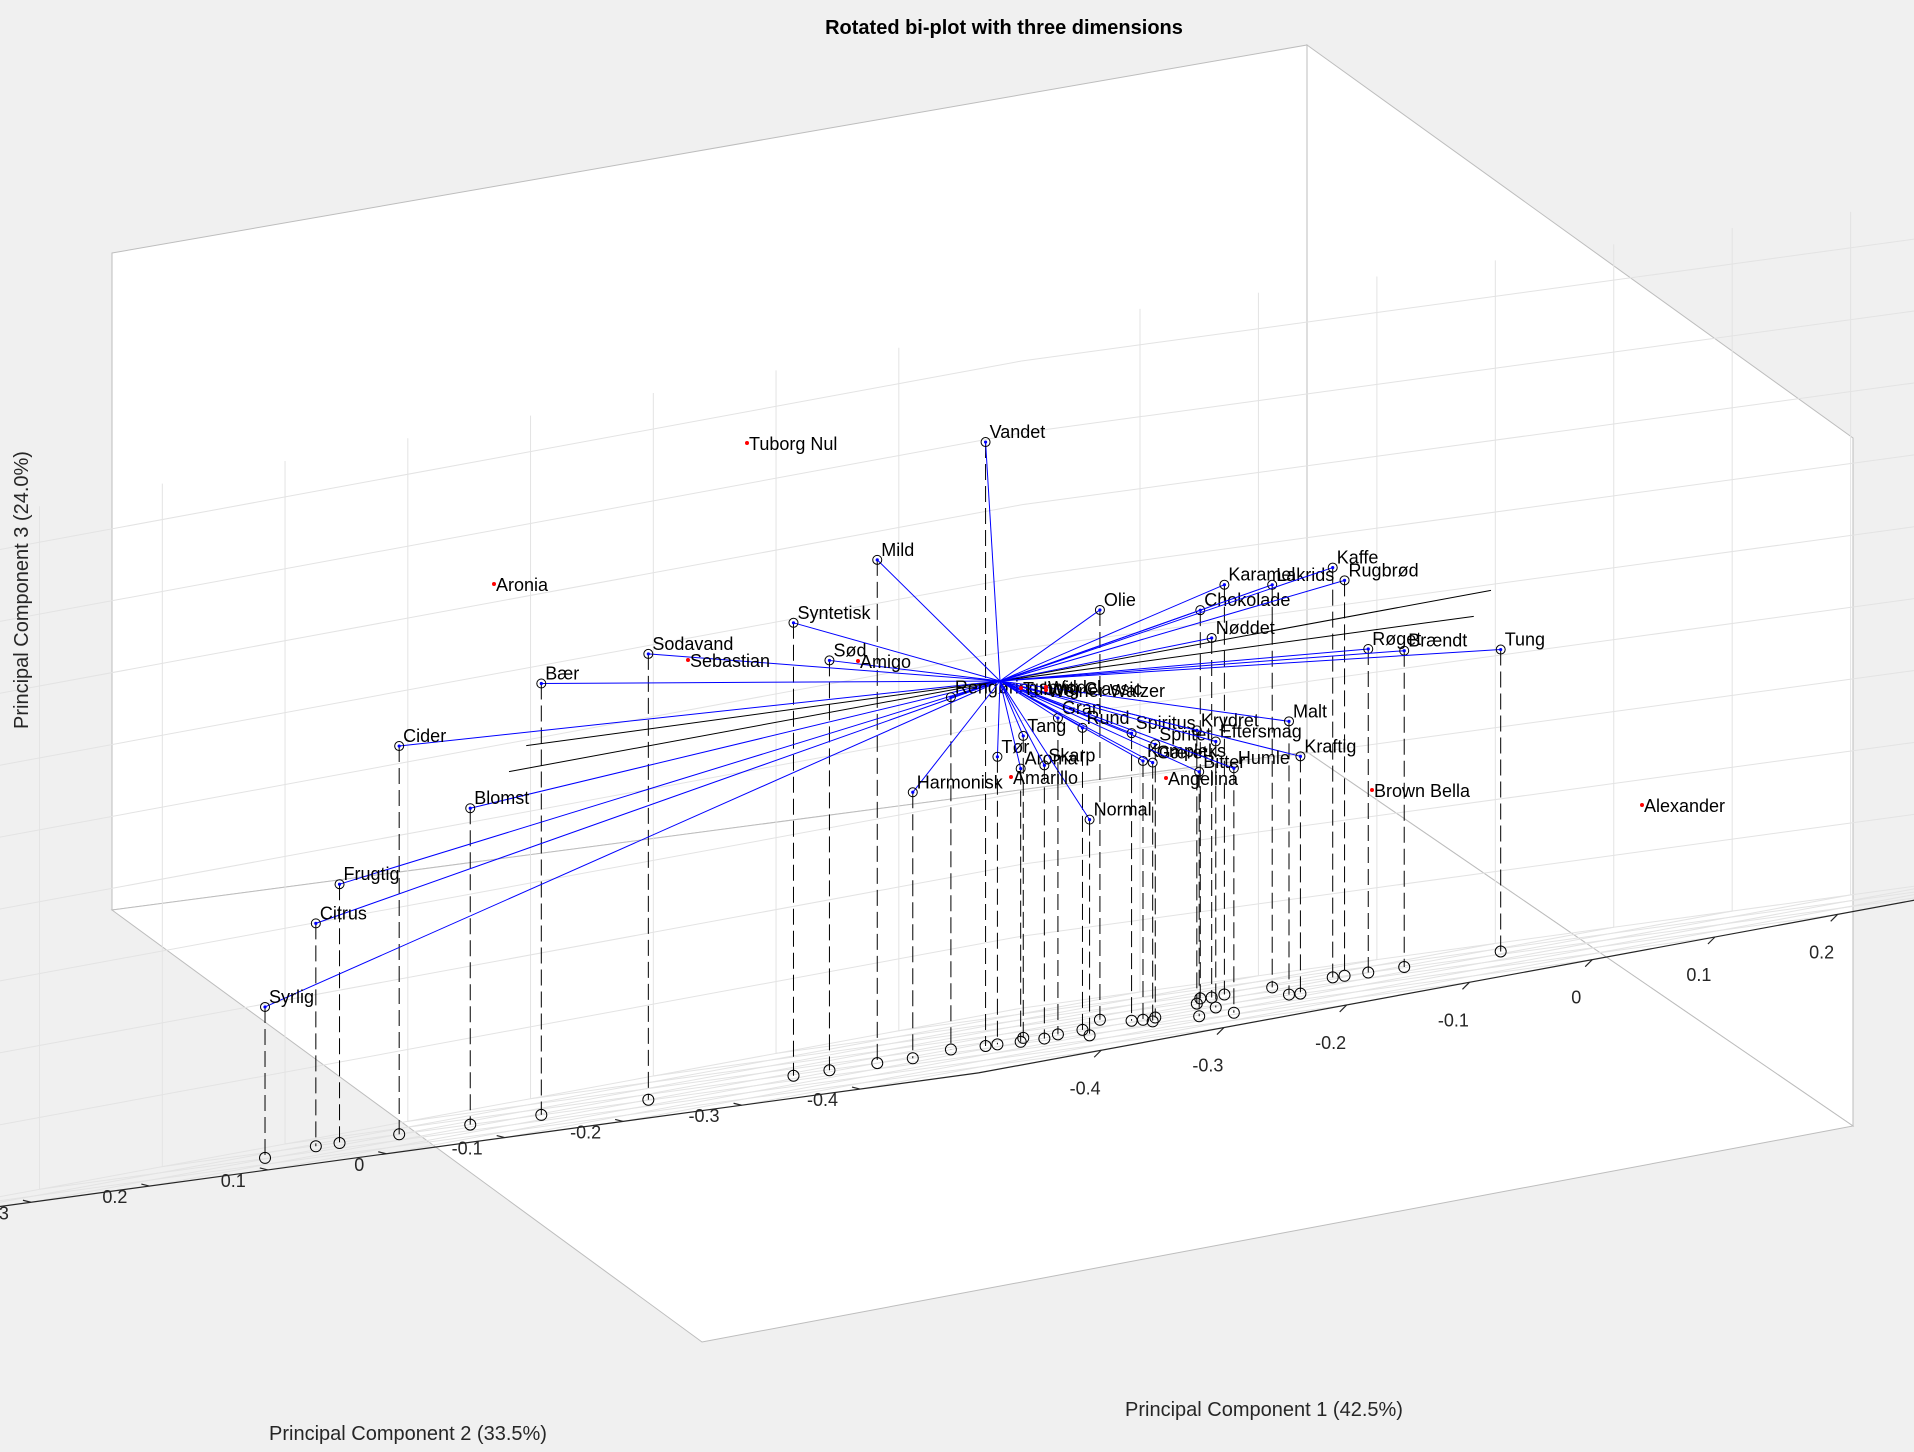 The height and width of the screenshot is (1452, 1914). Describe the element at coordinates (1061, 688) in the screenshot. I see `score-label: Wit` at that location.